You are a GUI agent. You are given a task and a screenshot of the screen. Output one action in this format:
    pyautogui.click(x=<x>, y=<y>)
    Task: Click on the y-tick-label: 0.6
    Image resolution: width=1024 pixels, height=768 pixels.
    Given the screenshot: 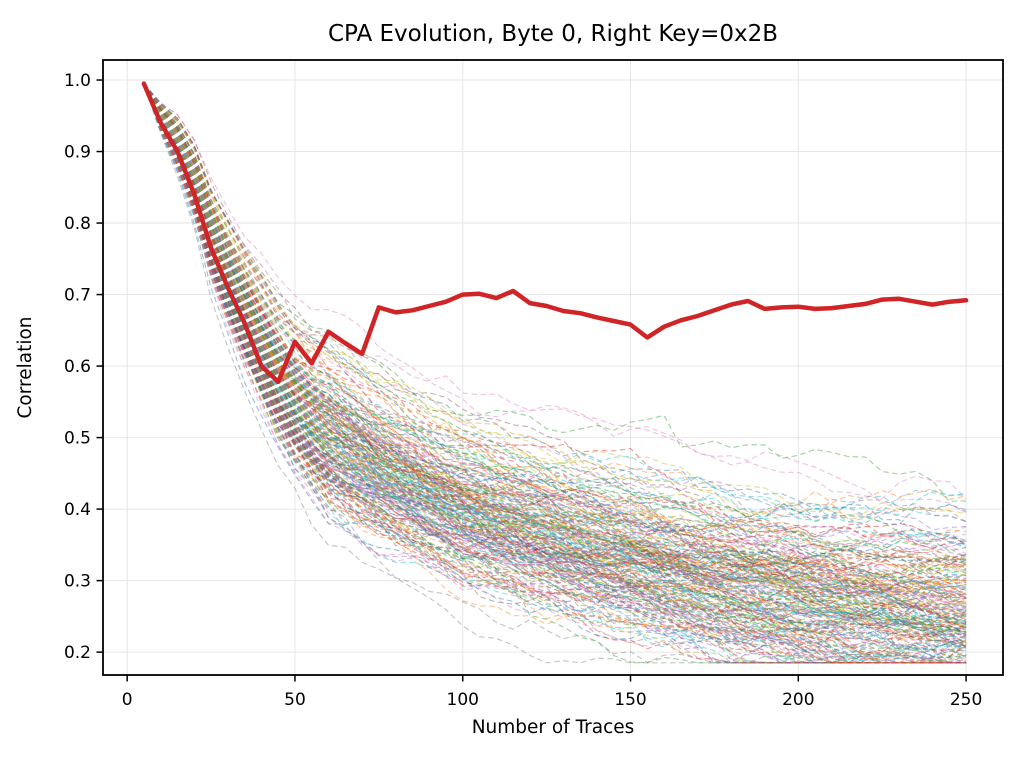 What is the action you would take?
    pyautogui.click(x=77, y=367)
    